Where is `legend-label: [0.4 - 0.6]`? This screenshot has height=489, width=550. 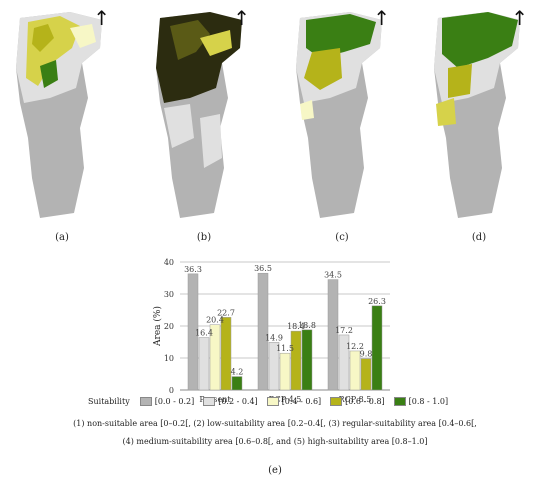
legend-label: [0.4 - 0.6] is located at coordinates (301, 401).